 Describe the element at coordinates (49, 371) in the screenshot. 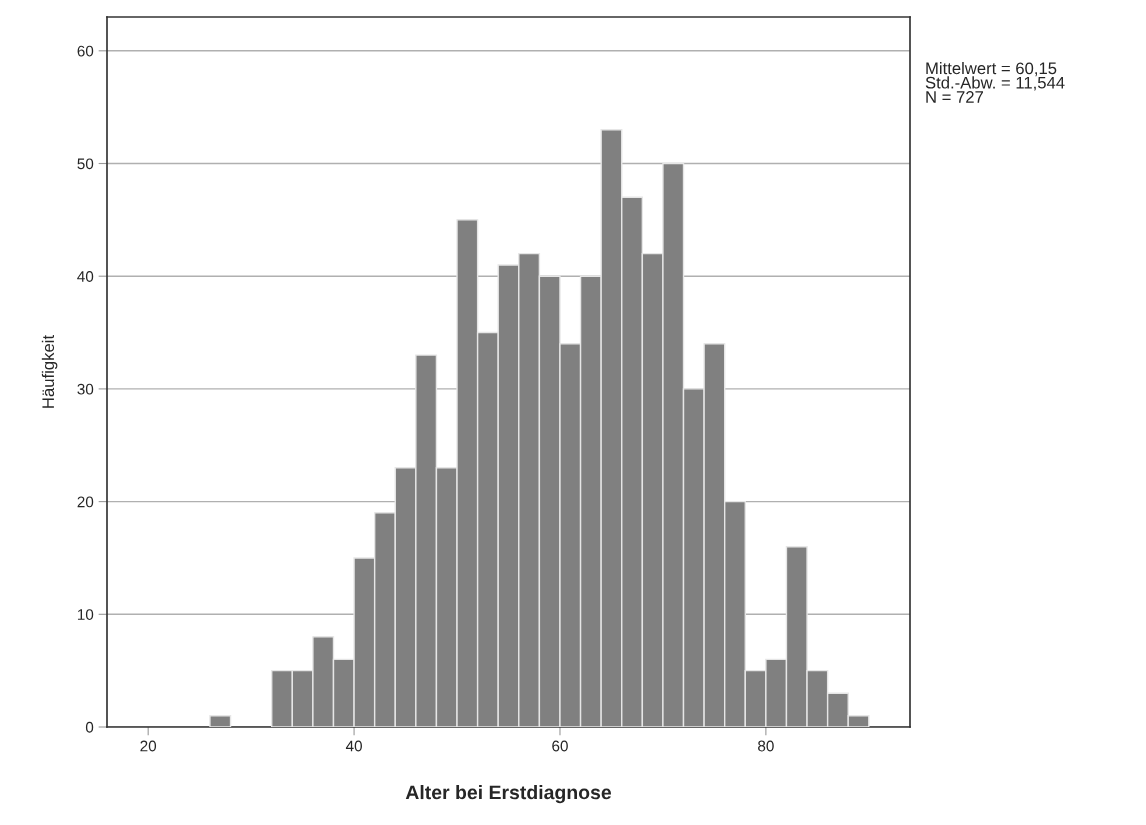

I see `y-axis-title: Häufigkeit` at that location.